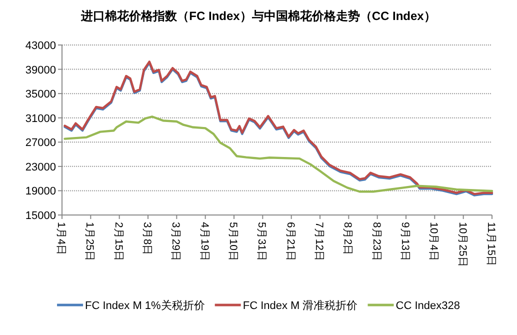  Describe the element at coordinates (40, 143) in the screenshot. I see `y-tick-label: 27000` at that location.